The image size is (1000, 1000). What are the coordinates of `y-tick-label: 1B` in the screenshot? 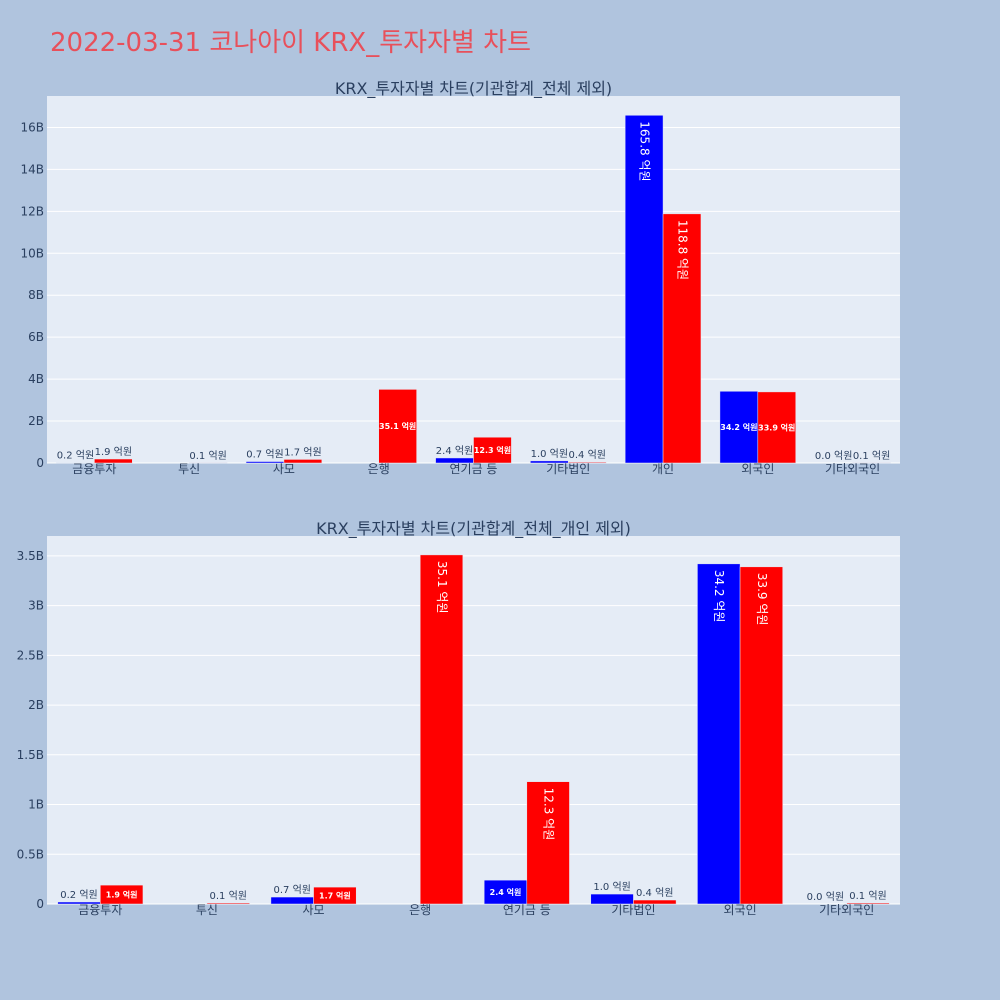 It's located at (36, 805).